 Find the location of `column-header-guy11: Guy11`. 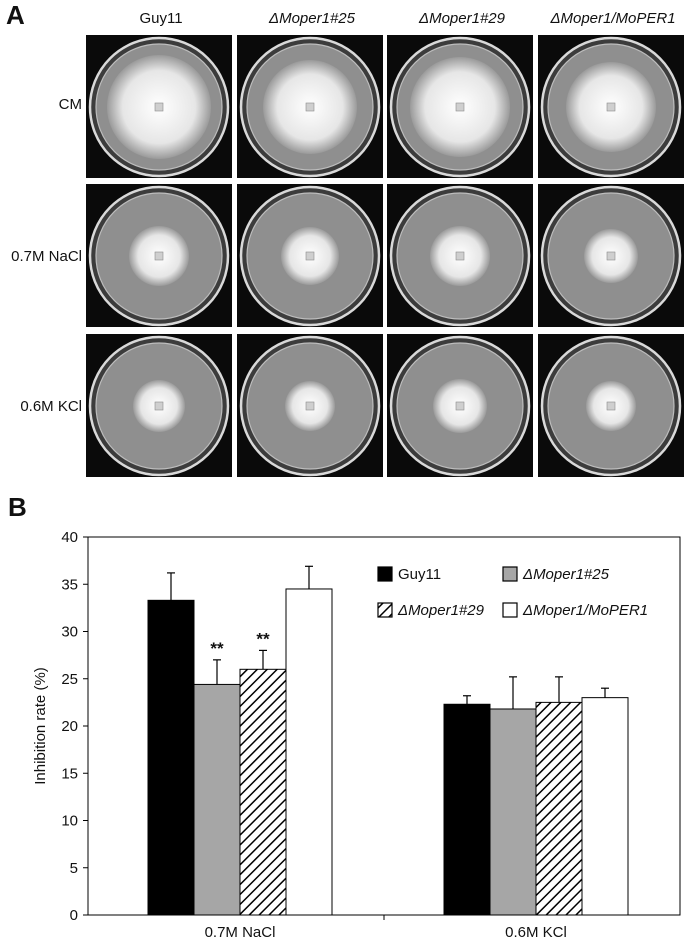

column-header-guy11: Guy11 is located at coordinates (161, 18).